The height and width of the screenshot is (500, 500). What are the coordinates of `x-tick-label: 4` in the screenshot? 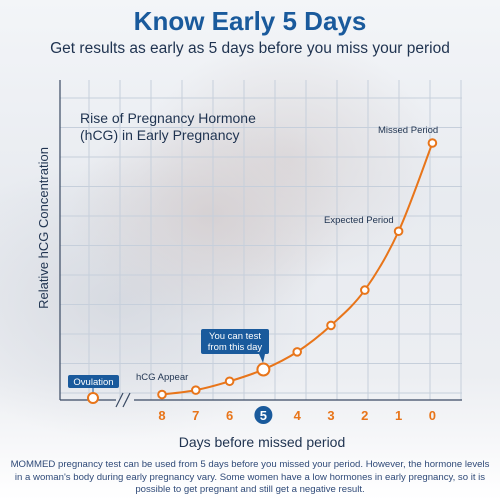 It's located at (298, 415).